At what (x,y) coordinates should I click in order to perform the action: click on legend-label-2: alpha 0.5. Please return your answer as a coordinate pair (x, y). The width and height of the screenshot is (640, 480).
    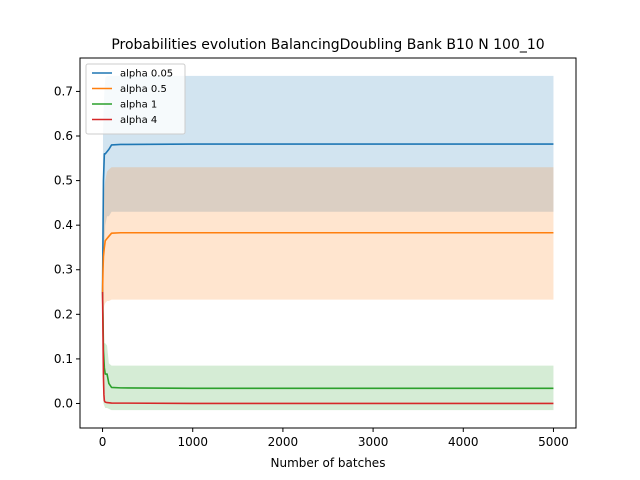
    Looking at the image, I should click on (143, 89).